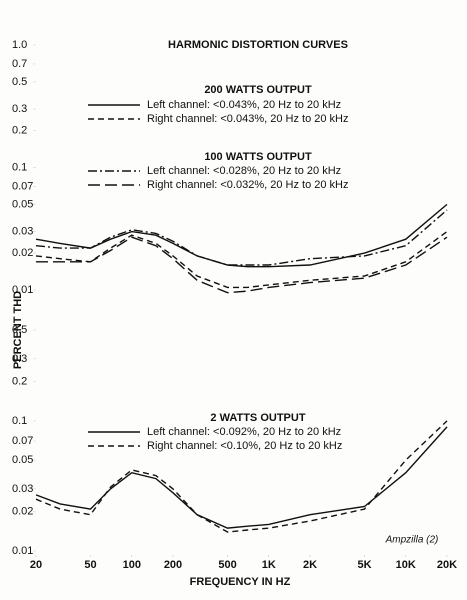  Describe the element at coordinates (244, 432) in the screenshot. I see `legend-label: Left channel: <0.092%, 20 Hz to 20 kHz` at that location.